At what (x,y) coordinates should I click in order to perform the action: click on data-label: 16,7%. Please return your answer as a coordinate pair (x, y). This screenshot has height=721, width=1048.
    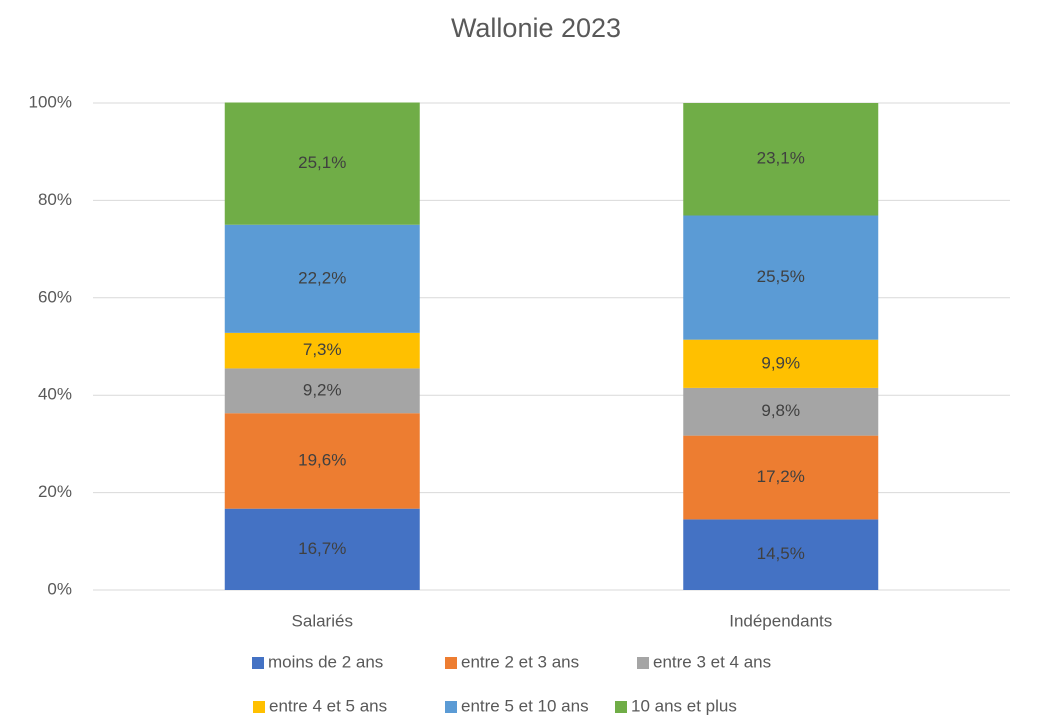
    Looking at the image, I should click on (322, 548).